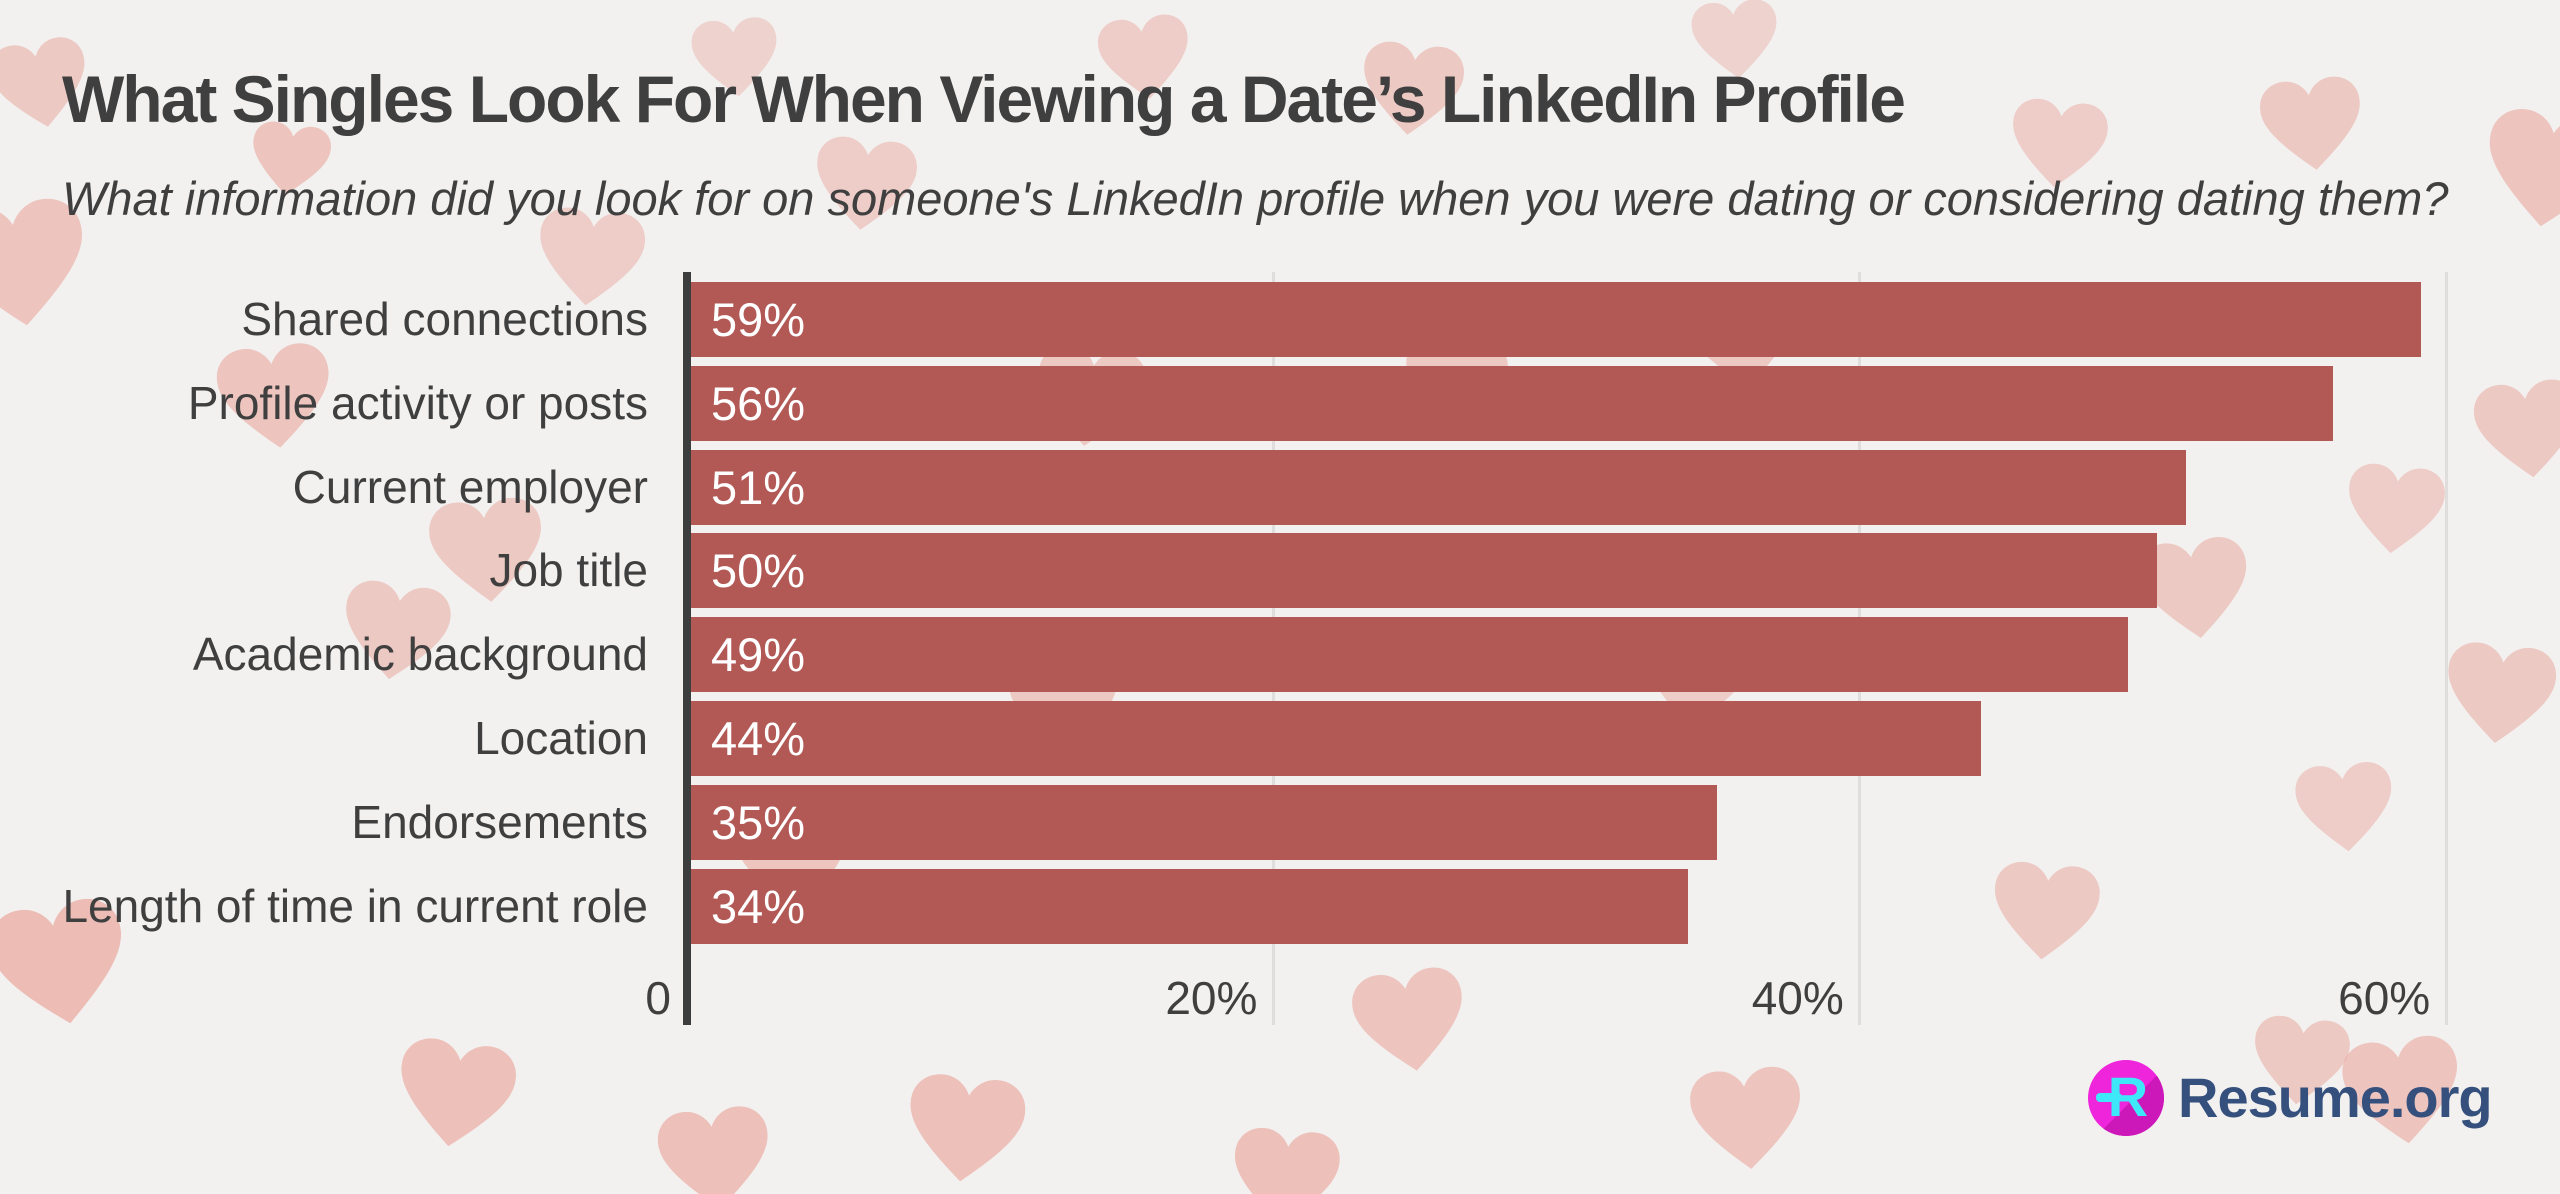 This screenshot has height=1194, width=2560. I want to click on x-axis-tick-label: 20%, so click(1211, 998).